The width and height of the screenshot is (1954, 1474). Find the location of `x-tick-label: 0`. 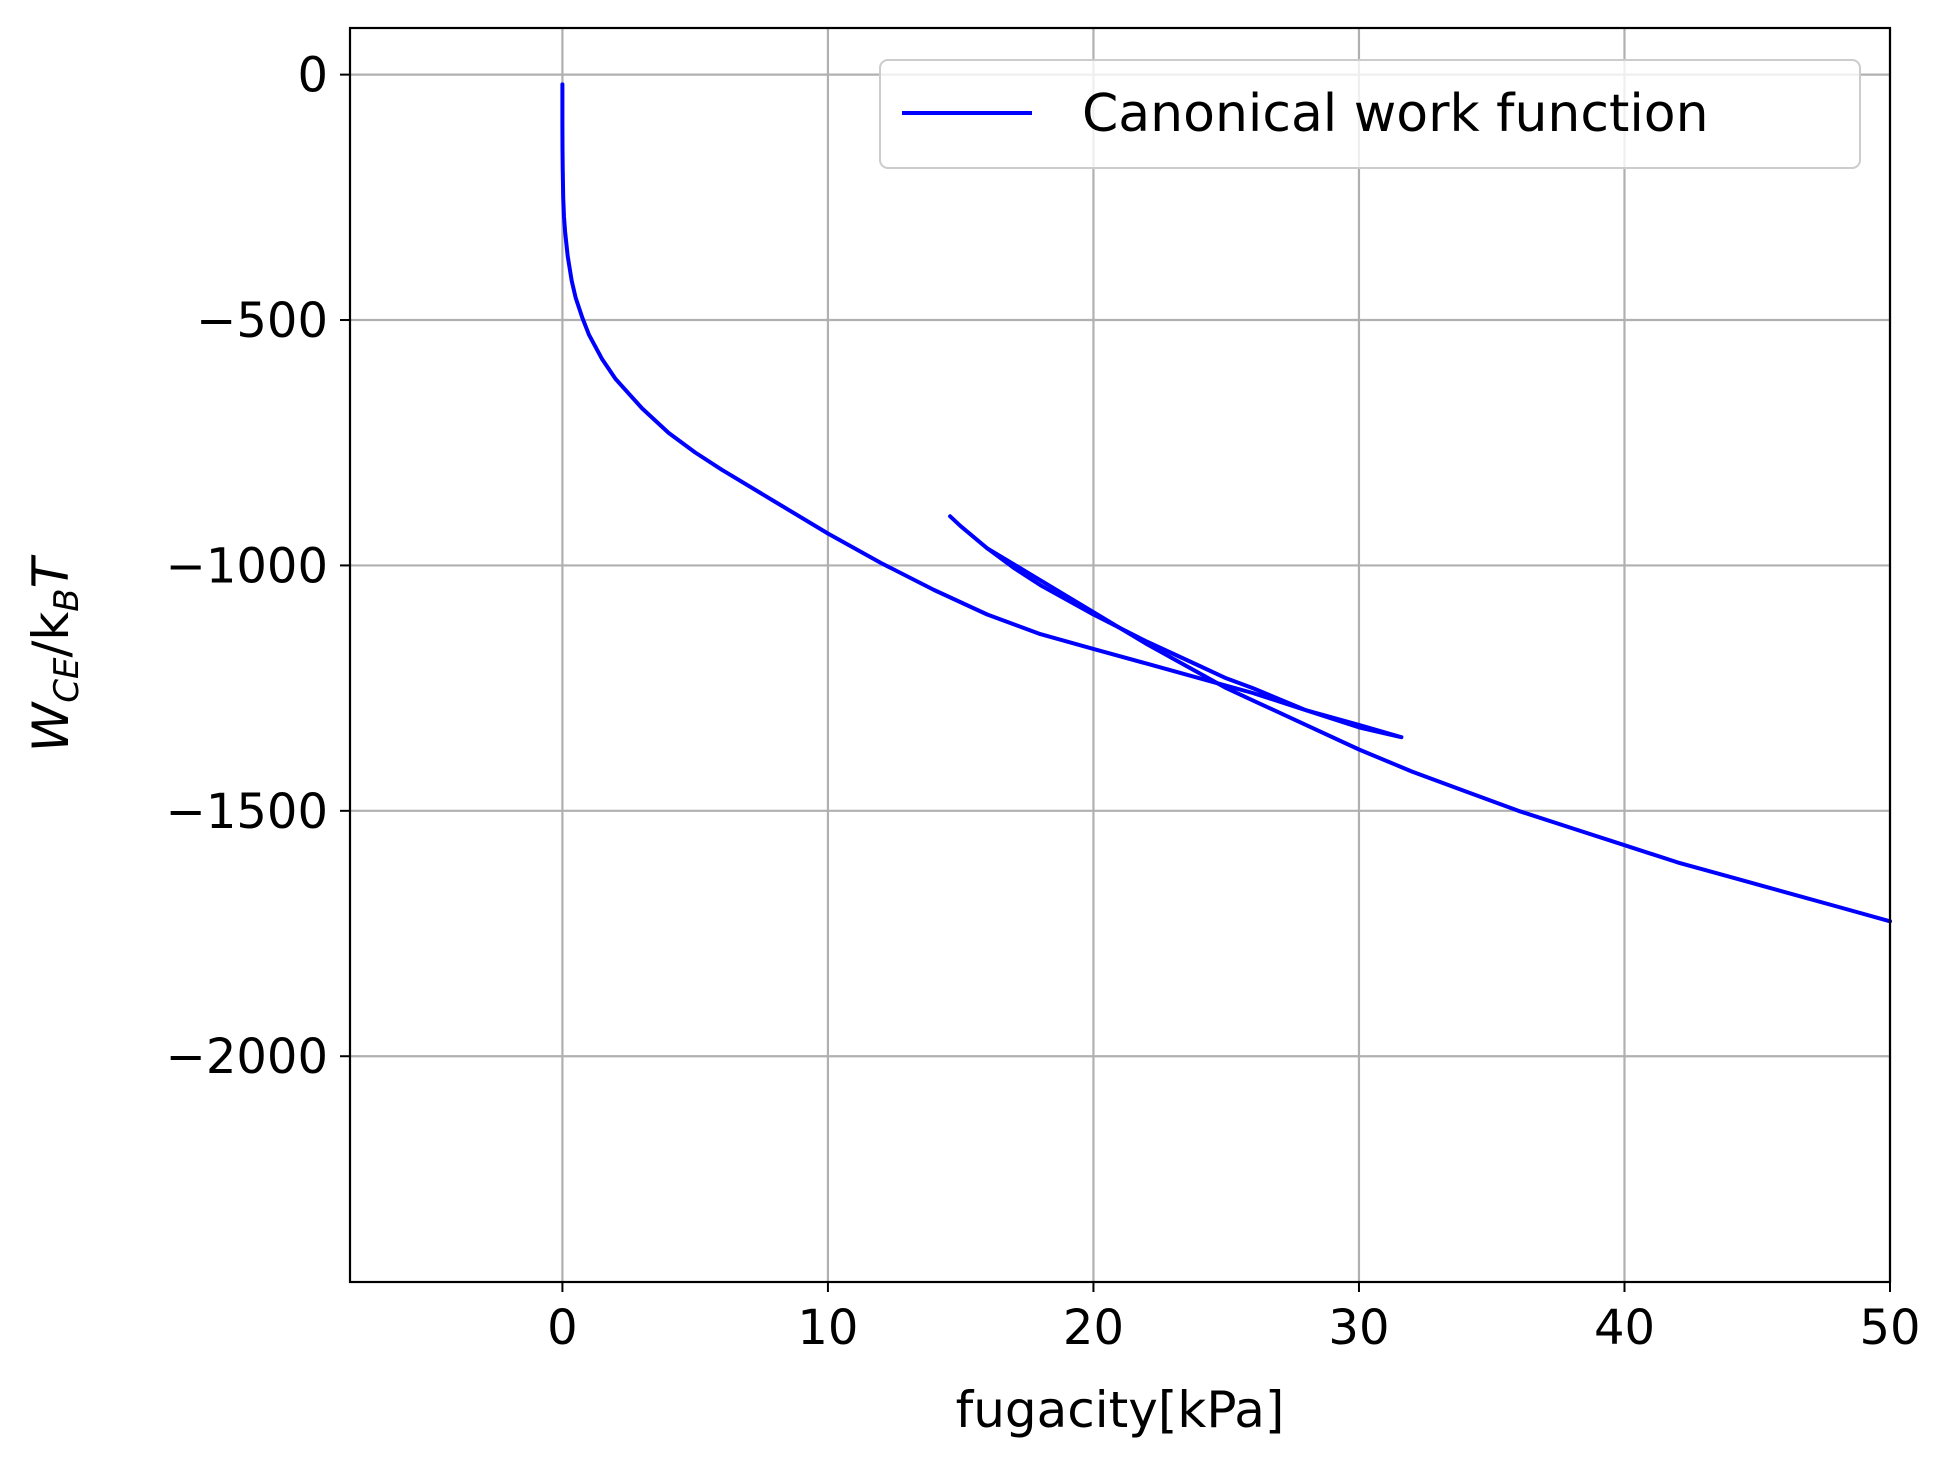

x-tick-label: 0 is located at coordinates (562, 1328).